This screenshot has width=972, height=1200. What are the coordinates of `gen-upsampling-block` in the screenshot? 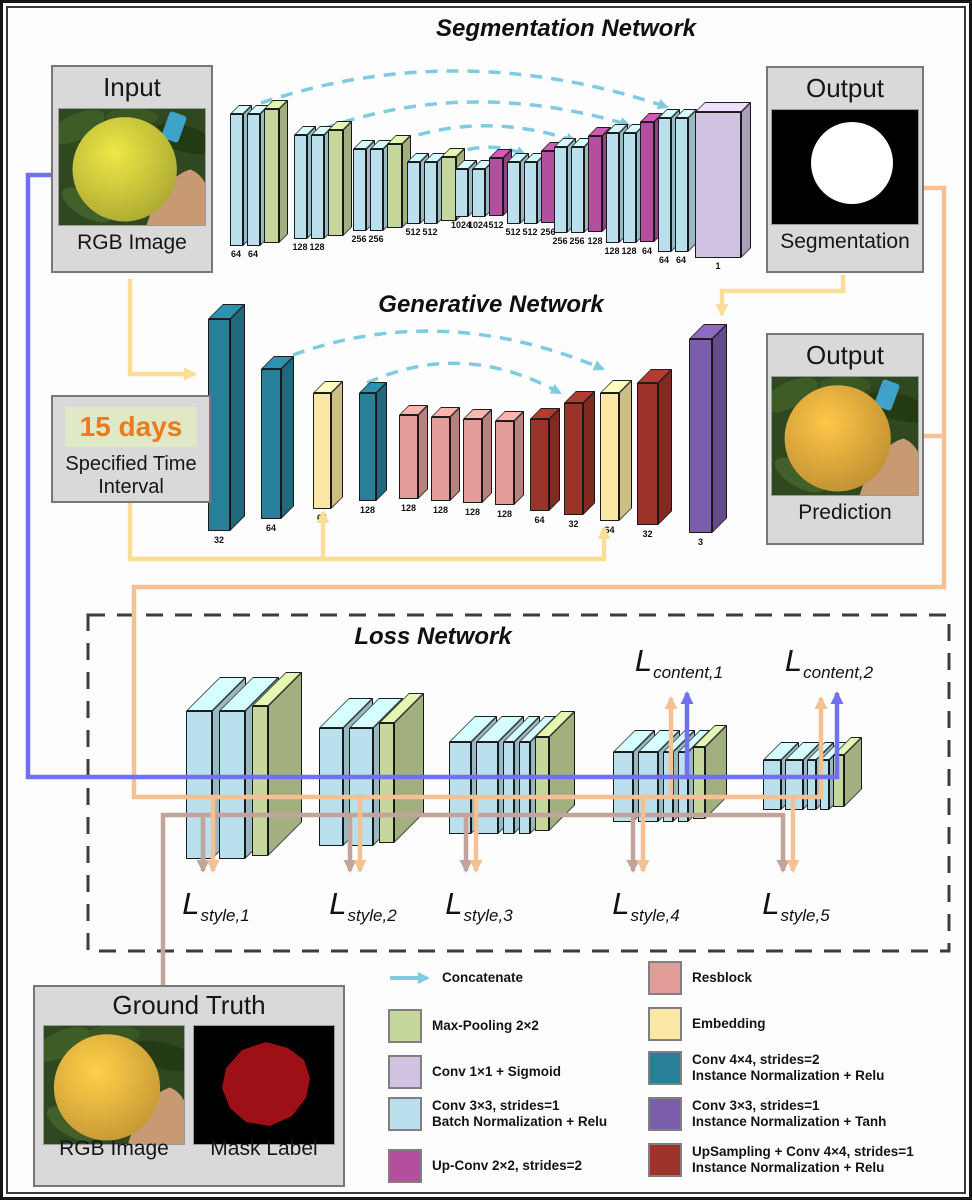 It's located at (573, 459).